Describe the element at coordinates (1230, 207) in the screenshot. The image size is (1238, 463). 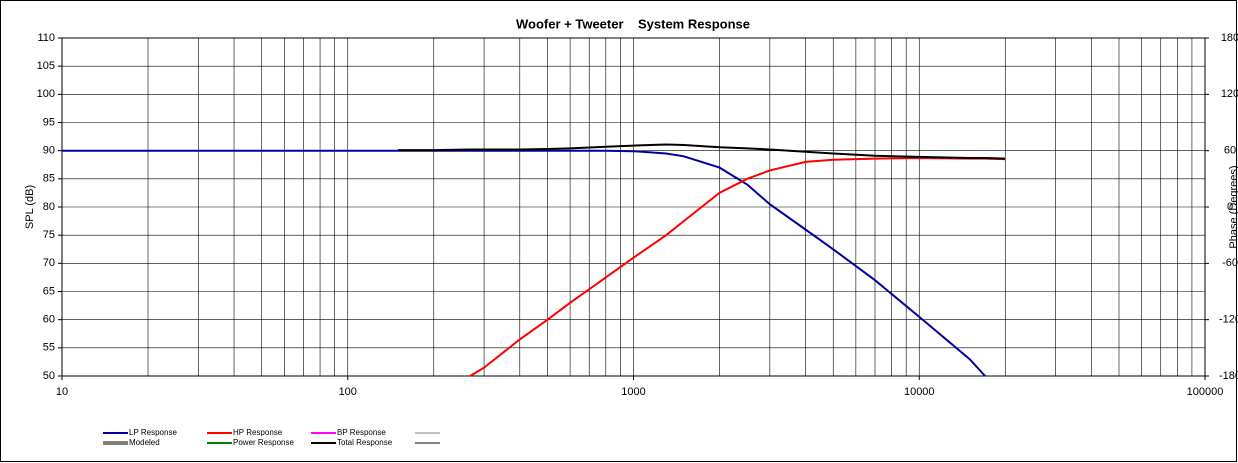
I see `y2-tick-label: 0` at that location.